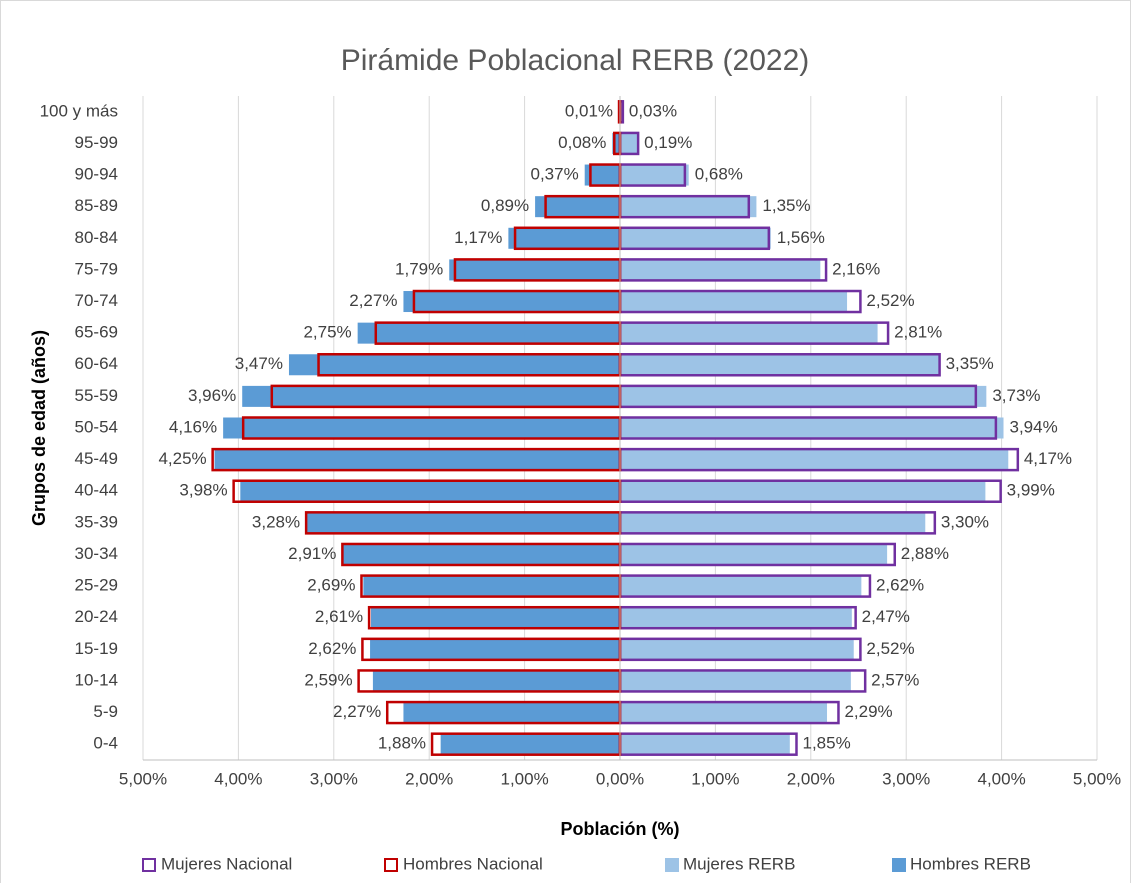  Describe the element at coordinates (182, 458) in the screenshot. I see `data-label: 4,25%` at that location.